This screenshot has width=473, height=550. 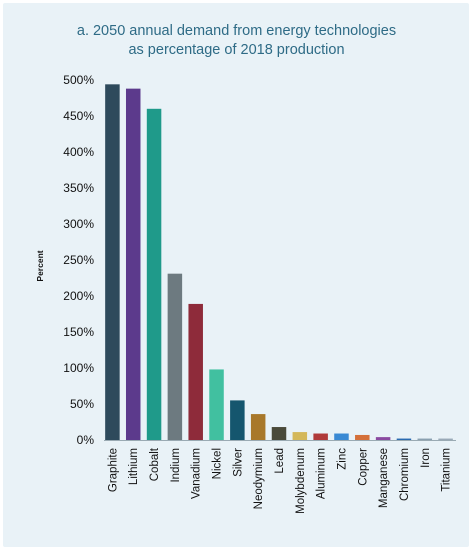 I want to click on x-tick-label-molybdenum: Molybdenum, so click(x=301, y=481).